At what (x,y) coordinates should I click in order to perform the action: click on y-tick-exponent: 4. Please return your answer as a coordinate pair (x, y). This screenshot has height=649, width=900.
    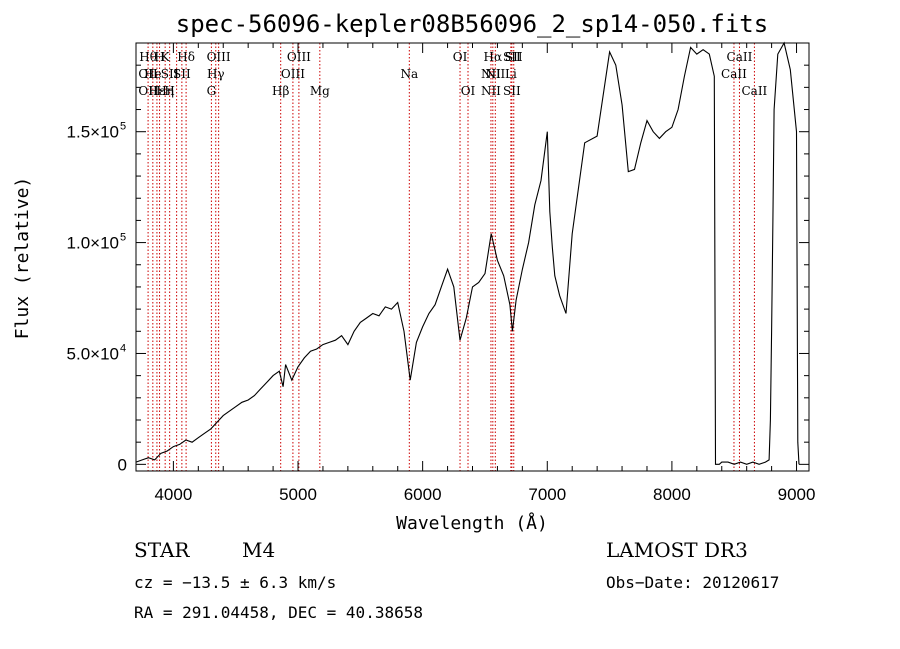
    Looking at the image, I should click on (123, 348).